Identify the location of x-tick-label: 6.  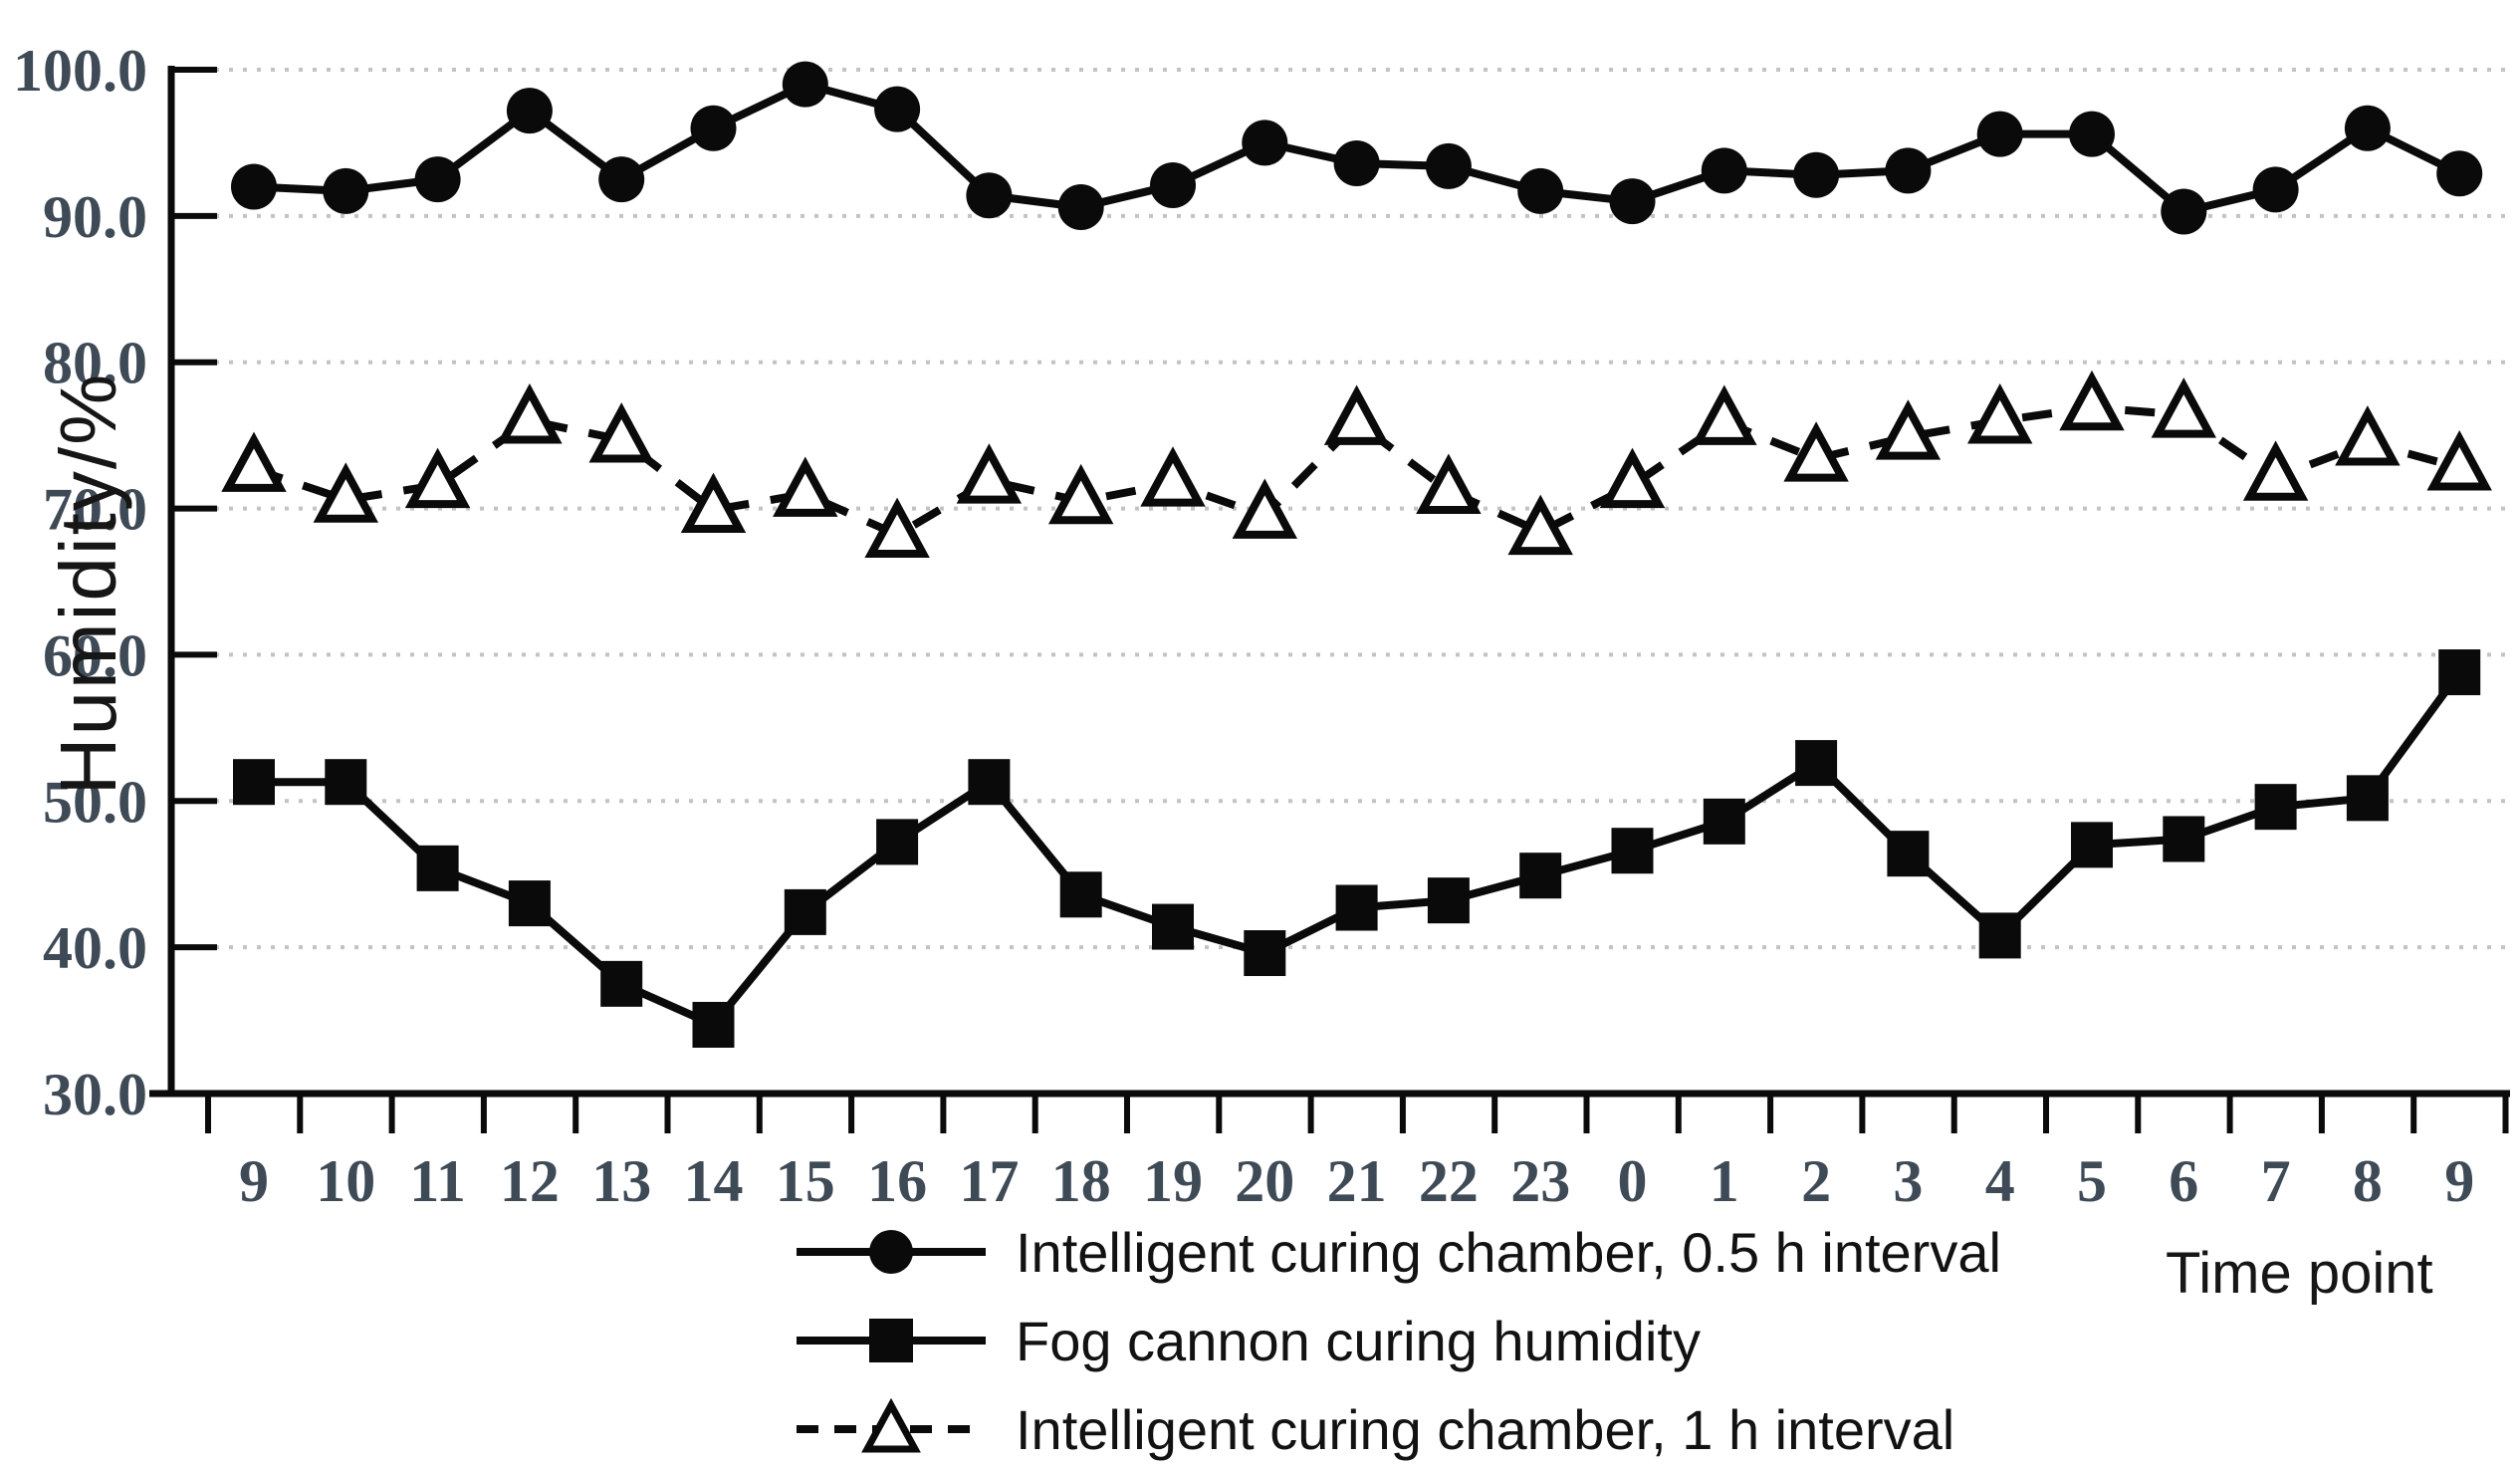
(2183, 1181).